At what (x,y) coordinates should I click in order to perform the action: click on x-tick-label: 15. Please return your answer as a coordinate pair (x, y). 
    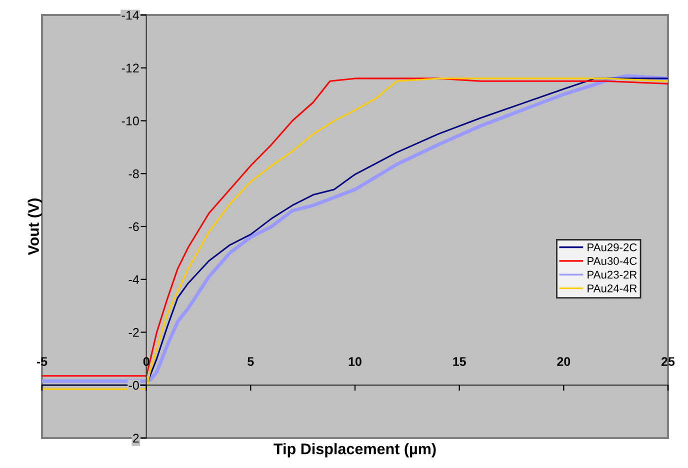
    Looking at the image, I should click on (459, 361).